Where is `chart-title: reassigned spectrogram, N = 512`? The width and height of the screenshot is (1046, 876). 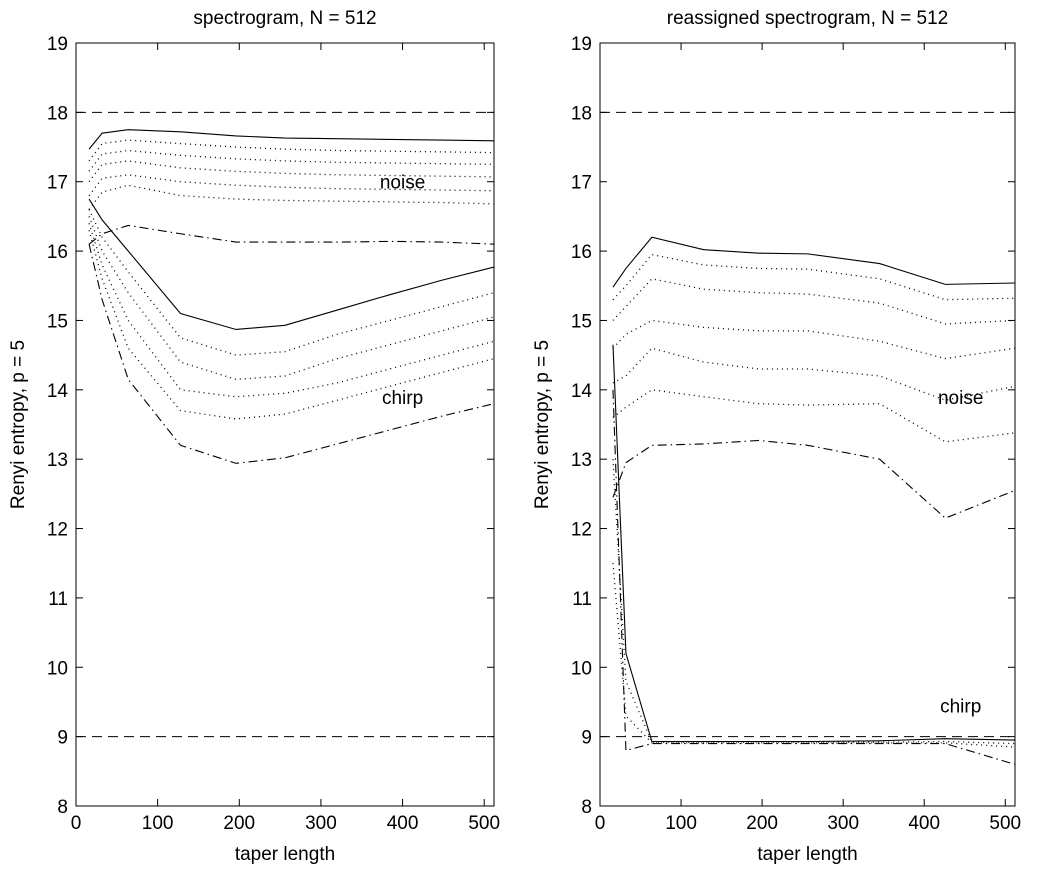
chart-title: reassigned spectrogram, N = 512 is located at coordinates (807, 18).